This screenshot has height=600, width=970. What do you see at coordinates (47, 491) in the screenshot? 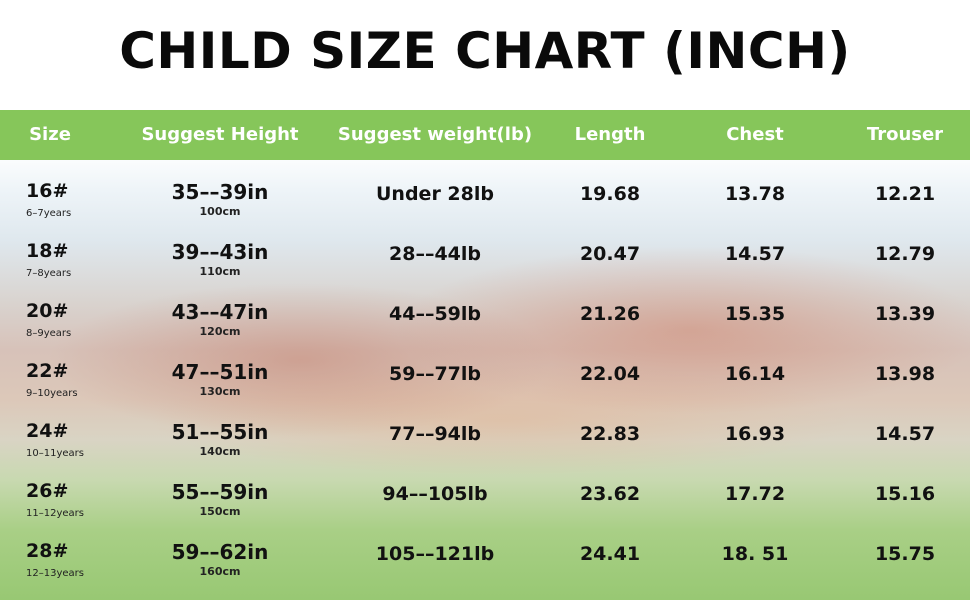
I see `size-label: 26#` at bounding box center [47, 491].